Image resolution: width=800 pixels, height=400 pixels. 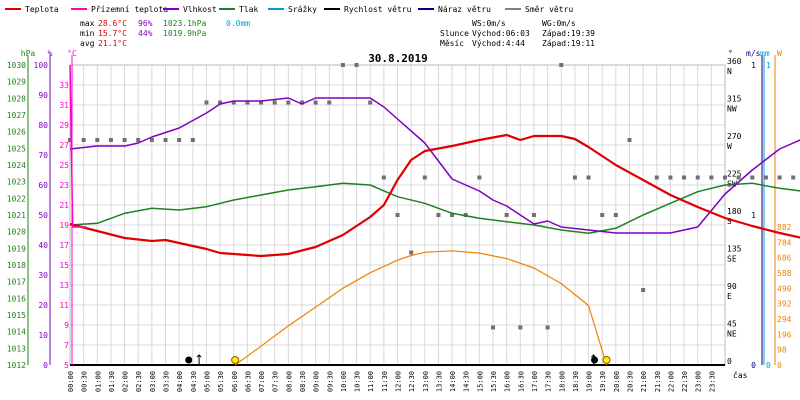 What do you see at coordinates (568, 33) in the screenshot?
I see `sun-set: Západ:19:39` at bounding box center [568, 33].